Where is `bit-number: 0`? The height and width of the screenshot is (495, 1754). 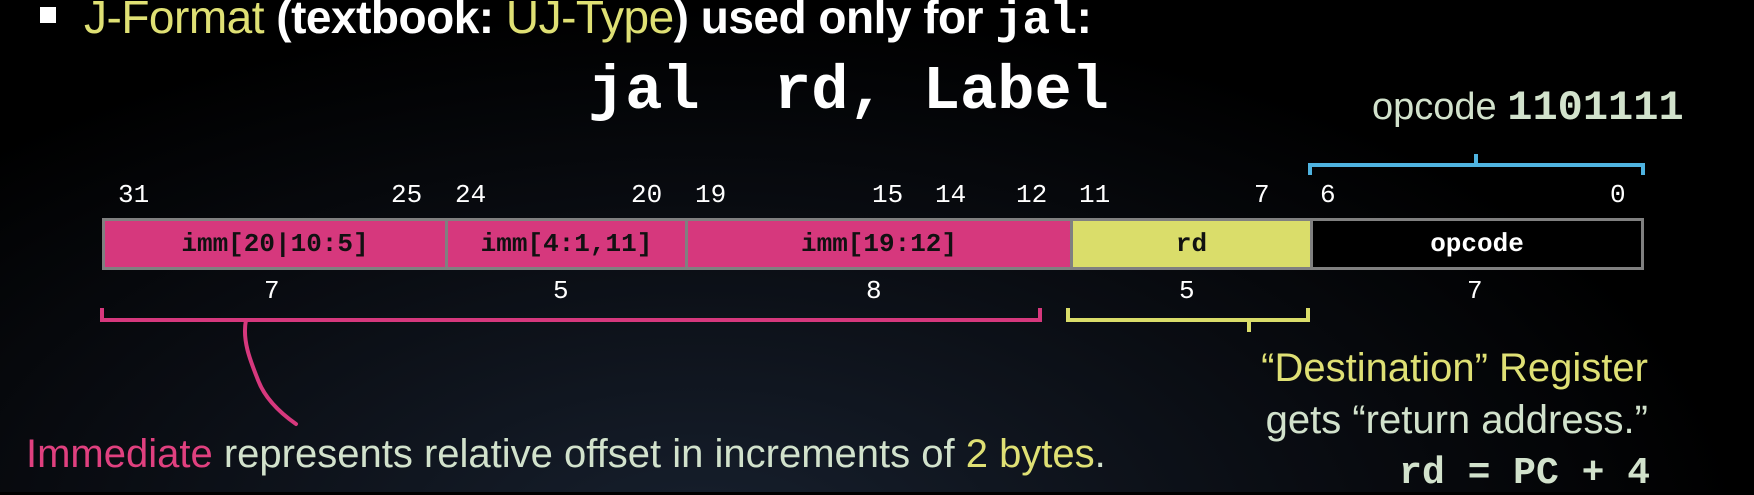
bit-number: 0 is located at coordinates (1618, 195).